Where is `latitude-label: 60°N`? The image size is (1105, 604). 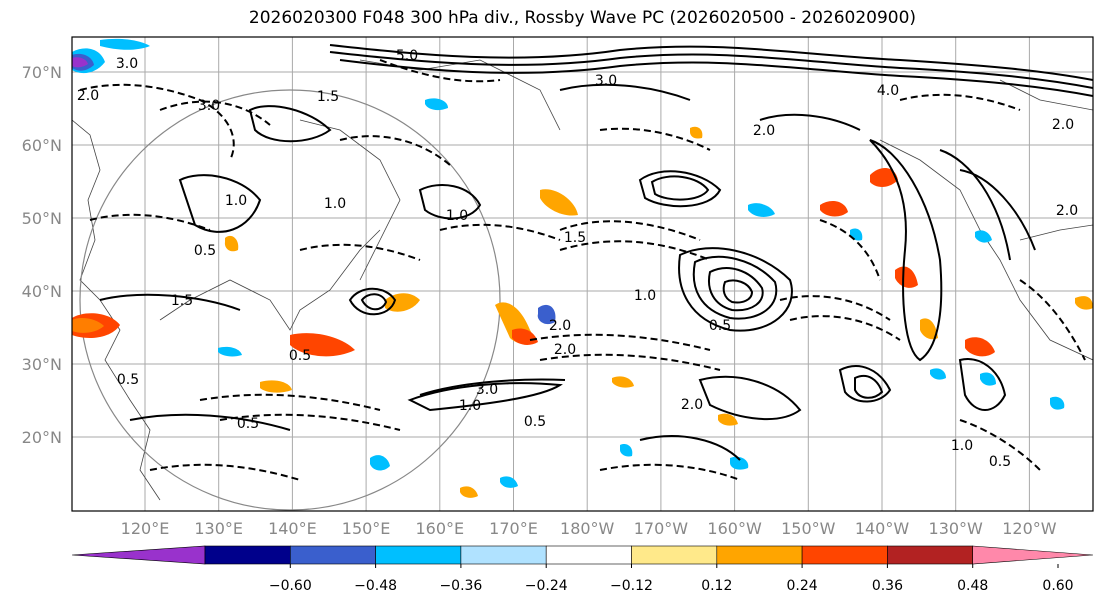
latitude-label: 60°N is located at coordinates (42, 145).